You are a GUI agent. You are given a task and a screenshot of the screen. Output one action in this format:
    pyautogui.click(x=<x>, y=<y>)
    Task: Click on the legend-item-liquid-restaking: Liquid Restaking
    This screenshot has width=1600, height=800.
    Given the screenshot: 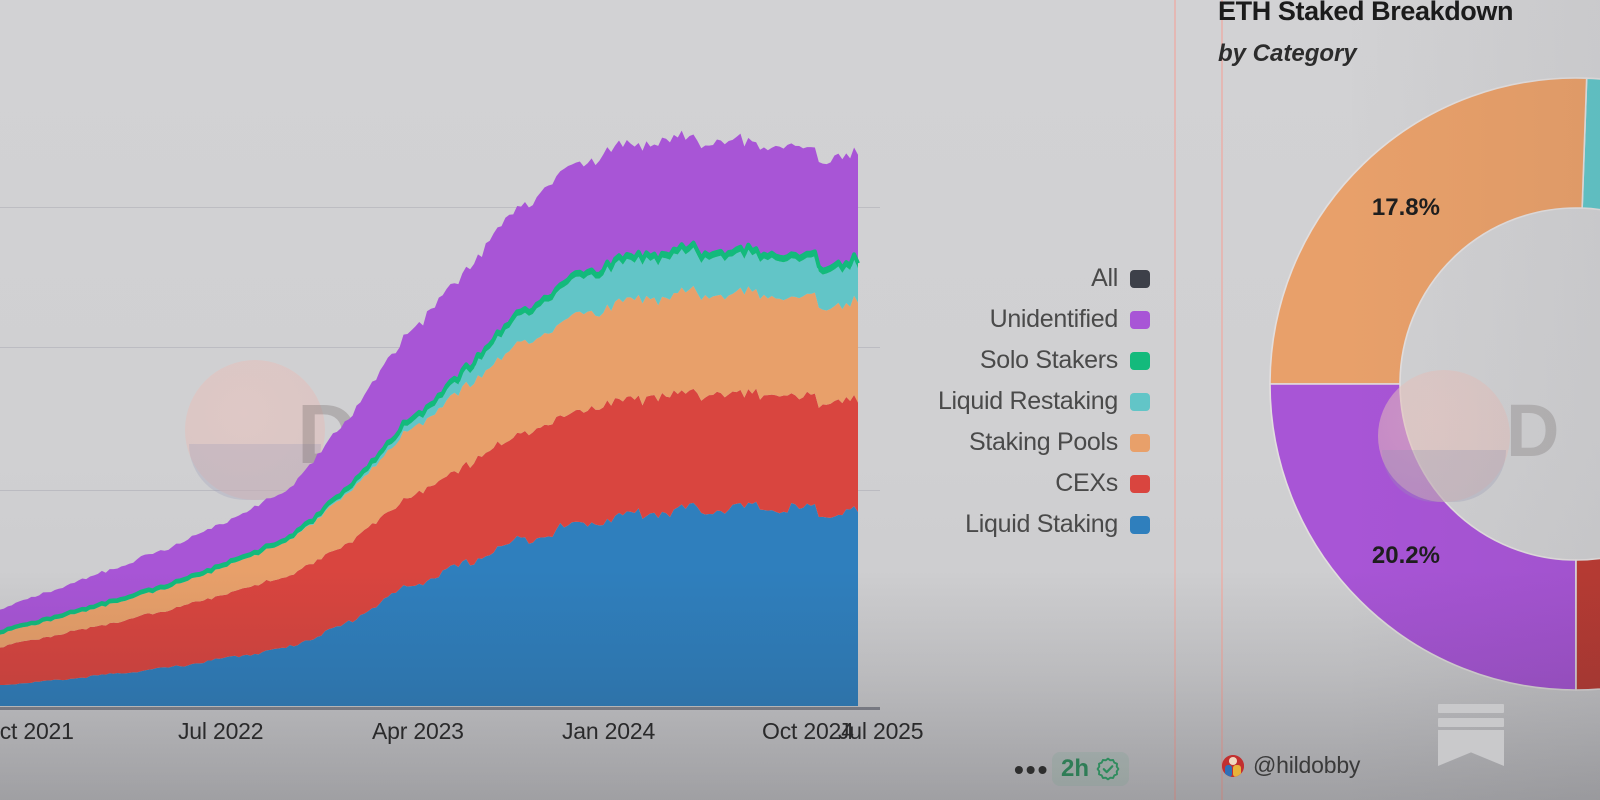 What is the action you would take?
    pyautogui.click(x=1015, y=401)
    